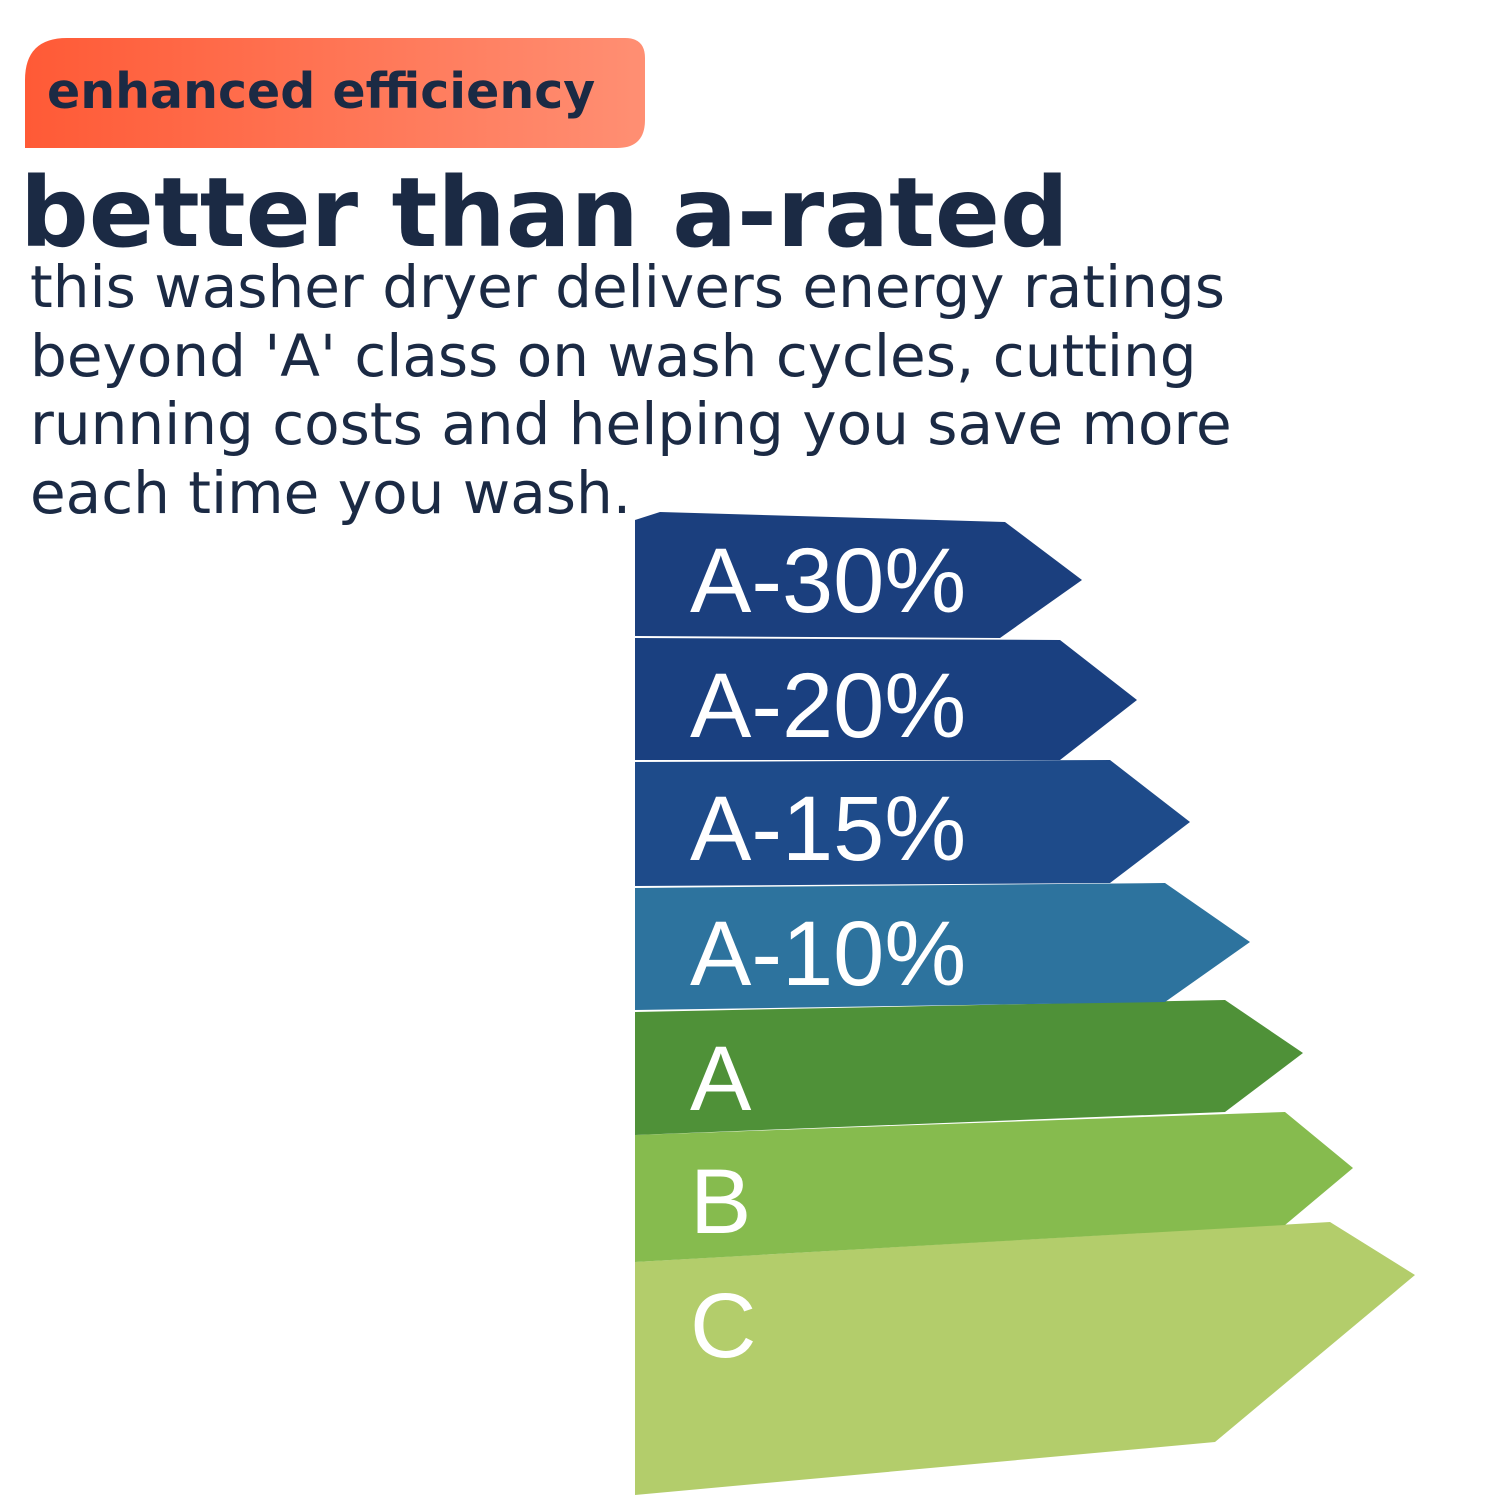 The width and height of the screenshot is (1500, 1500). I want to click on body-line: beyond 'A' class on wash cycles, cutting, so click(613, 356).